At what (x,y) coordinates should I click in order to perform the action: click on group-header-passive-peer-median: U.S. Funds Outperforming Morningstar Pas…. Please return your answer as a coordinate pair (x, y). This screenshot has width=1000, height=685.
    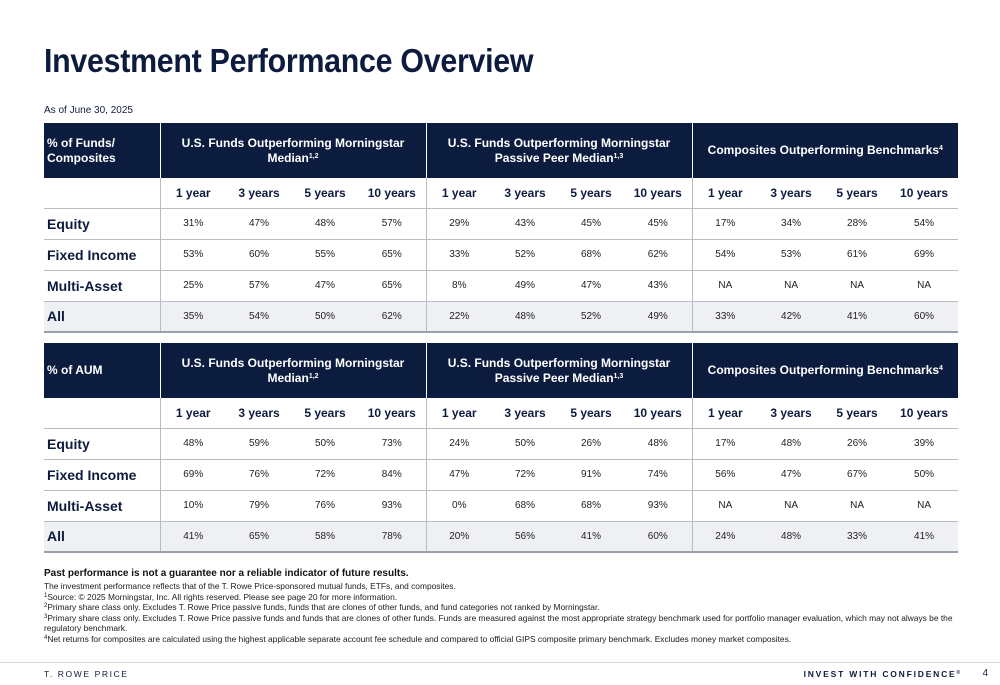
    Looking at the image, I should click on (559, 150).